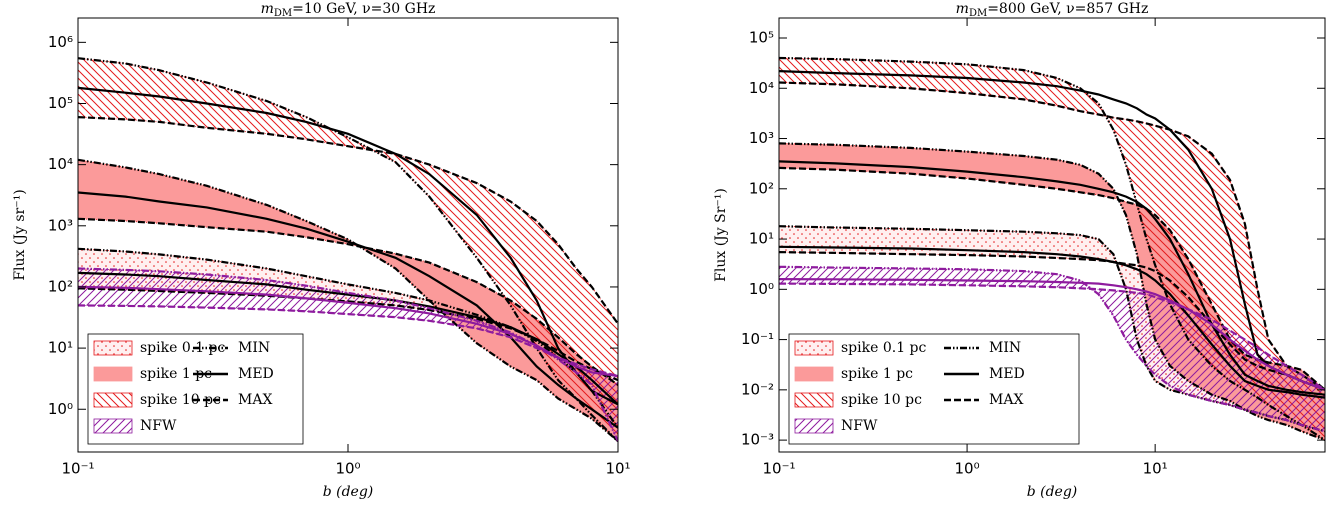 The width and height of the screenshot is (1335, 508). I want to click on y-axis-label: Flux (Jy sr⁻¹), so click(20, 234).